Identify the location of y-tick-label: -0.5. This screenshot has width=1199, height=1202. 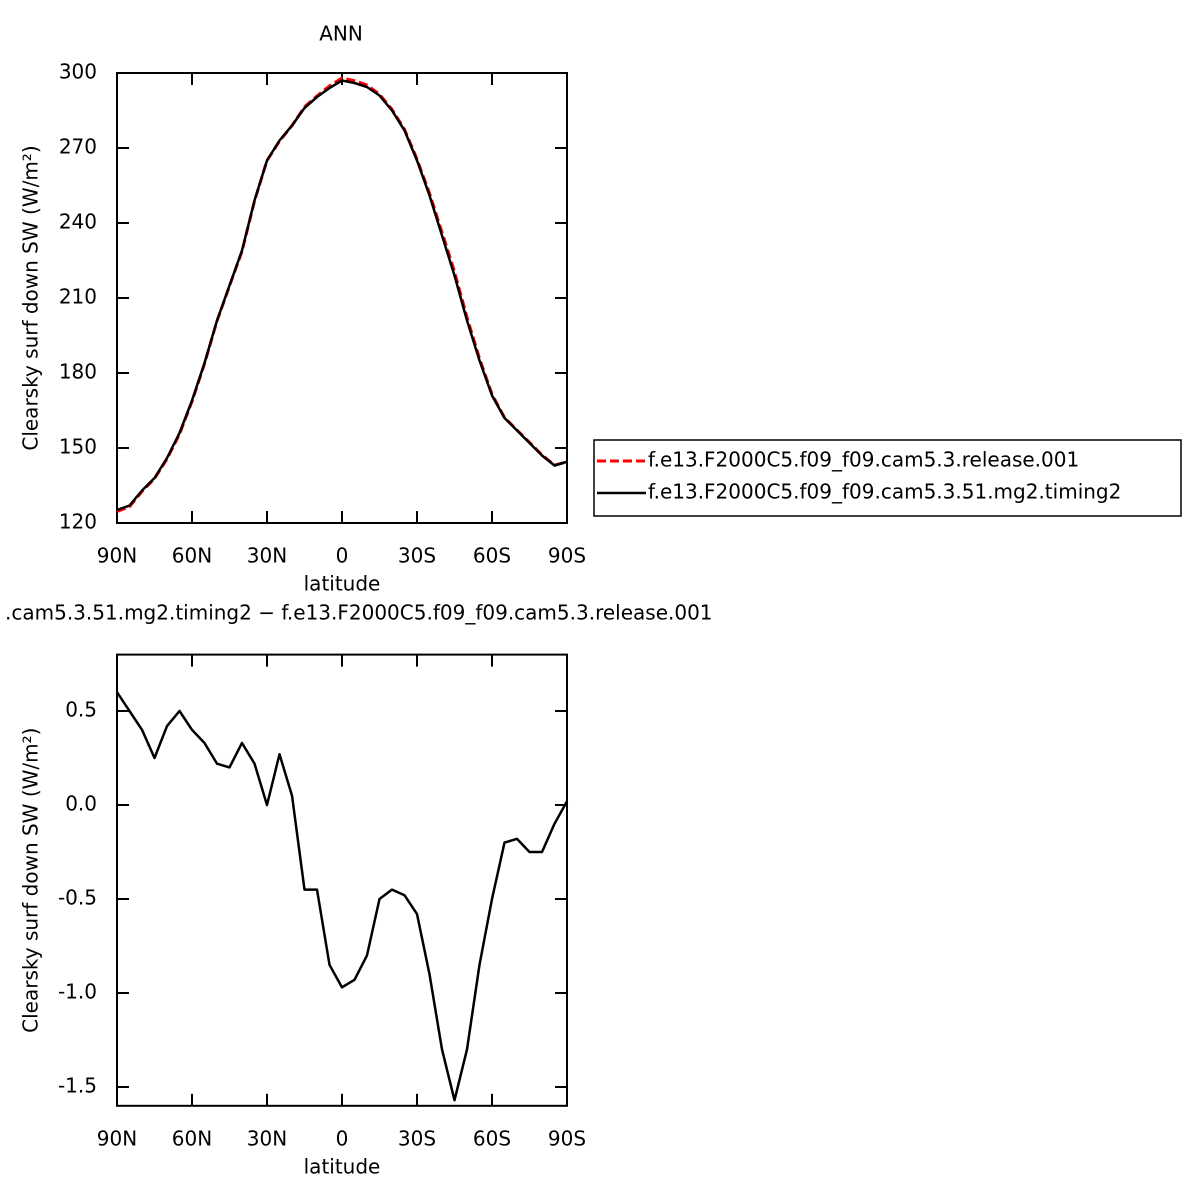
(77, 898).